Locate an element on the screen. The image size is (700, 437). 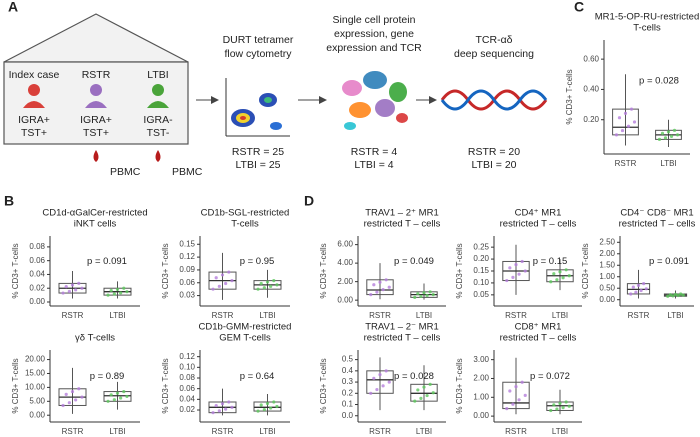
y-tick-label: 15.00 is located at coordinates (35, 373).